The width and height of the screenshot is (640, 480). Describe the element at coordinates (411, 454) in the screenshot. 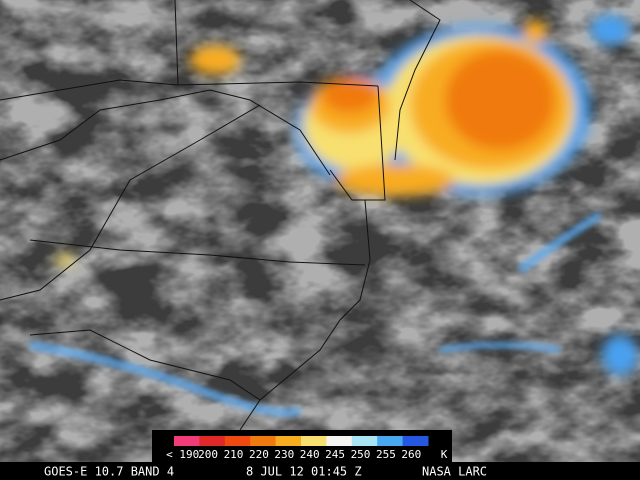

I see `legend-label: 260` at that location.